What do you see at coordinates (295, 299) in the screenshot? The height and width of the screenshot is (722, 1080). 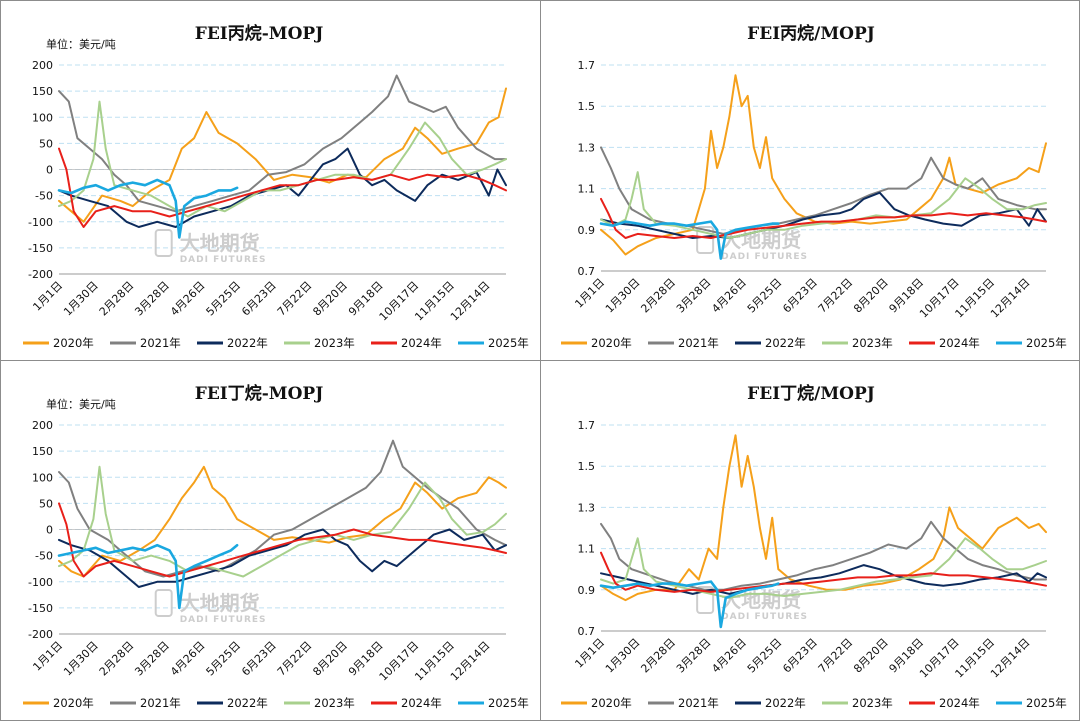 I see `x-tick-label: 7月22日` at bounding box center [295, 299].